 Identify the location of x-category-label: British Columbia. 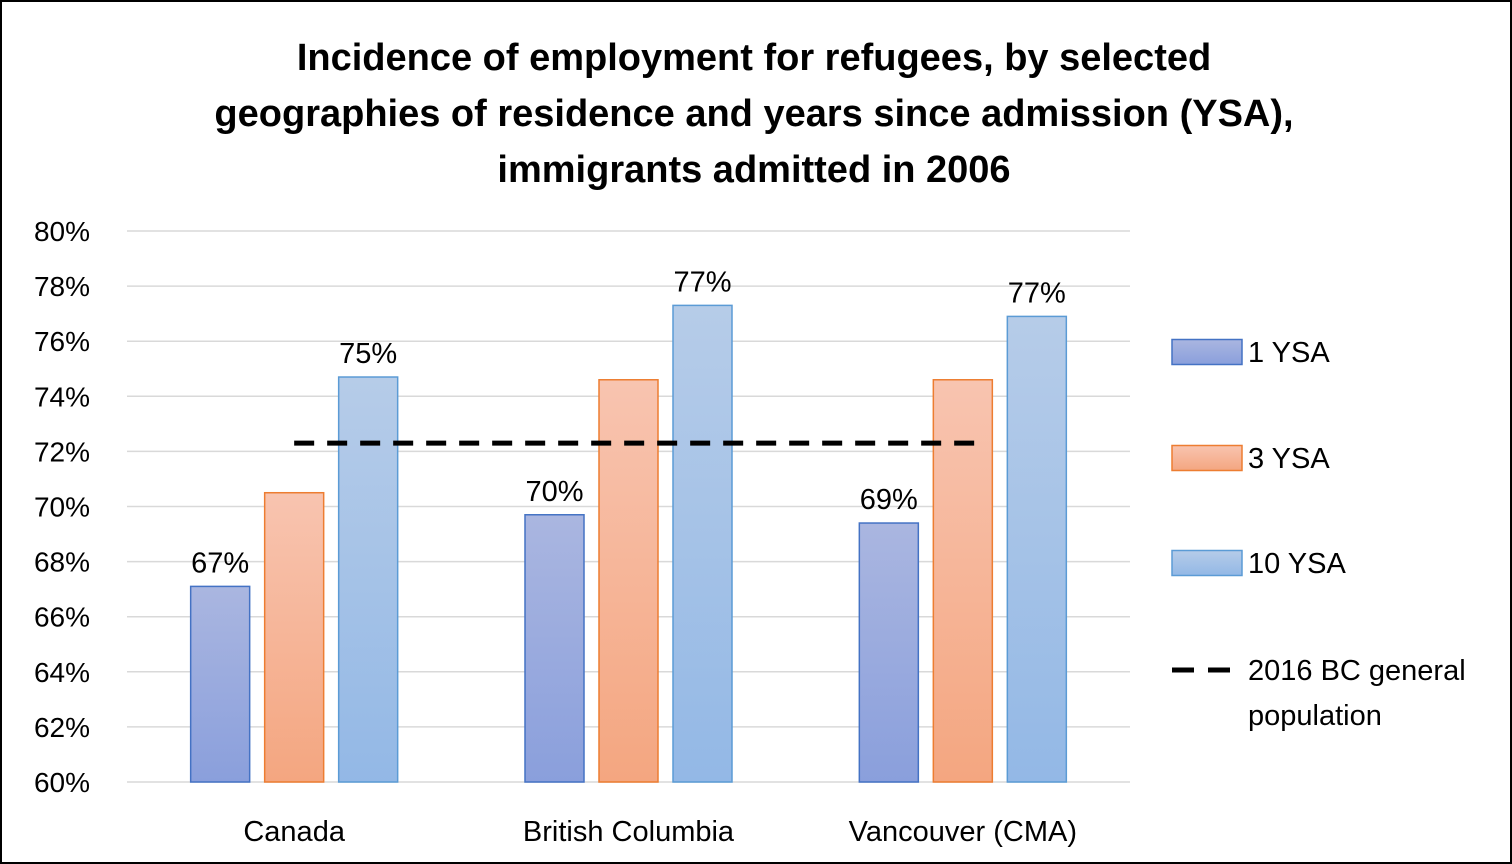
(629, 832).